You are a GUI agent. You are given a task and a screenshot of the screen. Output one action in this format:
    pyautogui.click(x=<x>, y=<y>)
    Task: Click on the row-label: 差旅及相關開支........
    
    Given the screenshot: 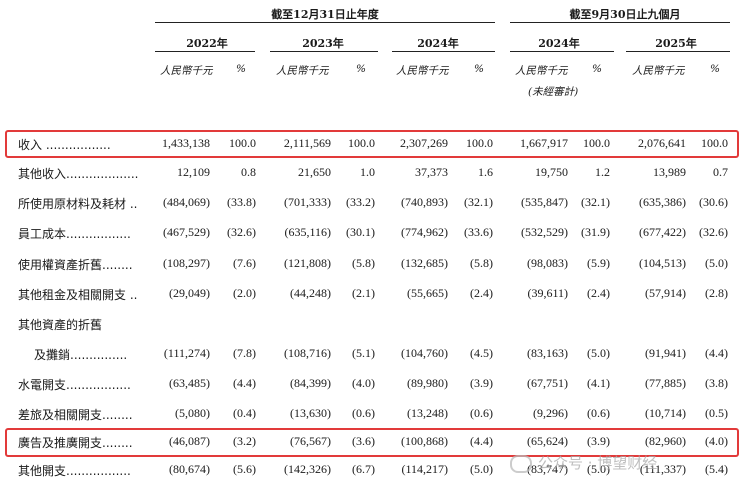 What is the action you would take?
    pyautogui.click(x=75, y=415)
    